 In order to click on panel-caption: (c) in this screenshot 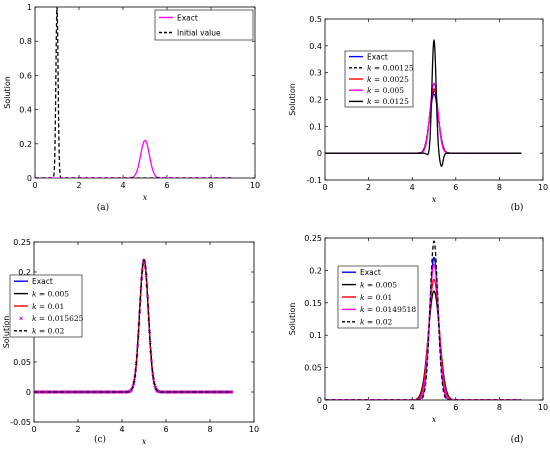, I will do `click(100, 440)`.